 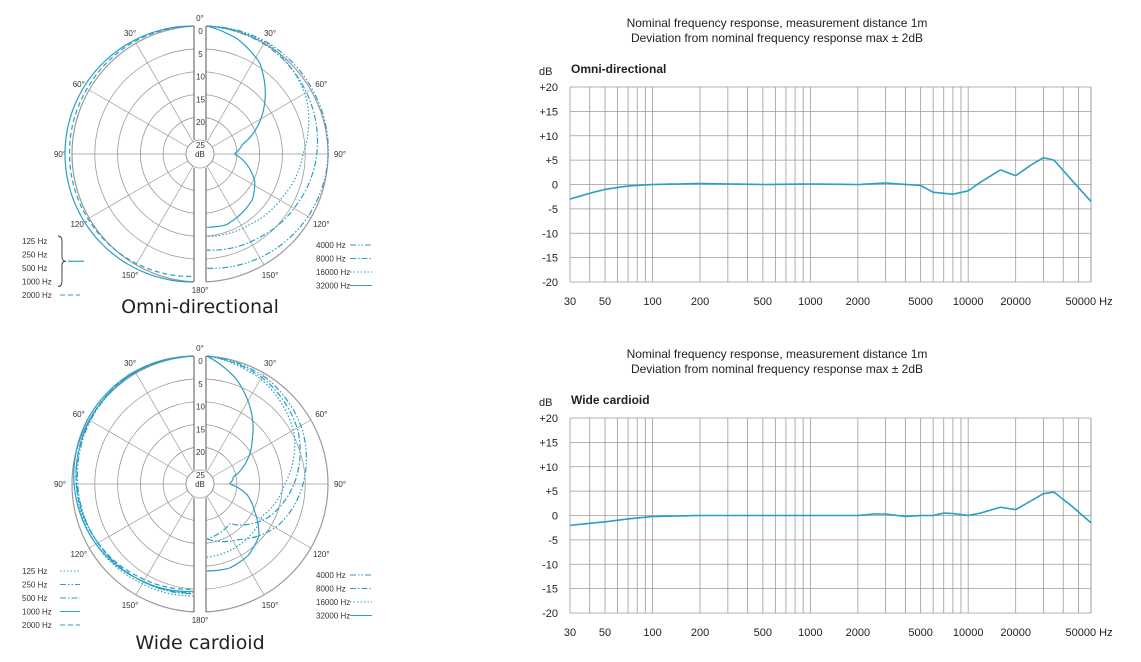 What do you see at coordinates (333, 616) in the screenshot?
I see `legend-label-right: 32000 Hz` at bounding box center [333, 616].